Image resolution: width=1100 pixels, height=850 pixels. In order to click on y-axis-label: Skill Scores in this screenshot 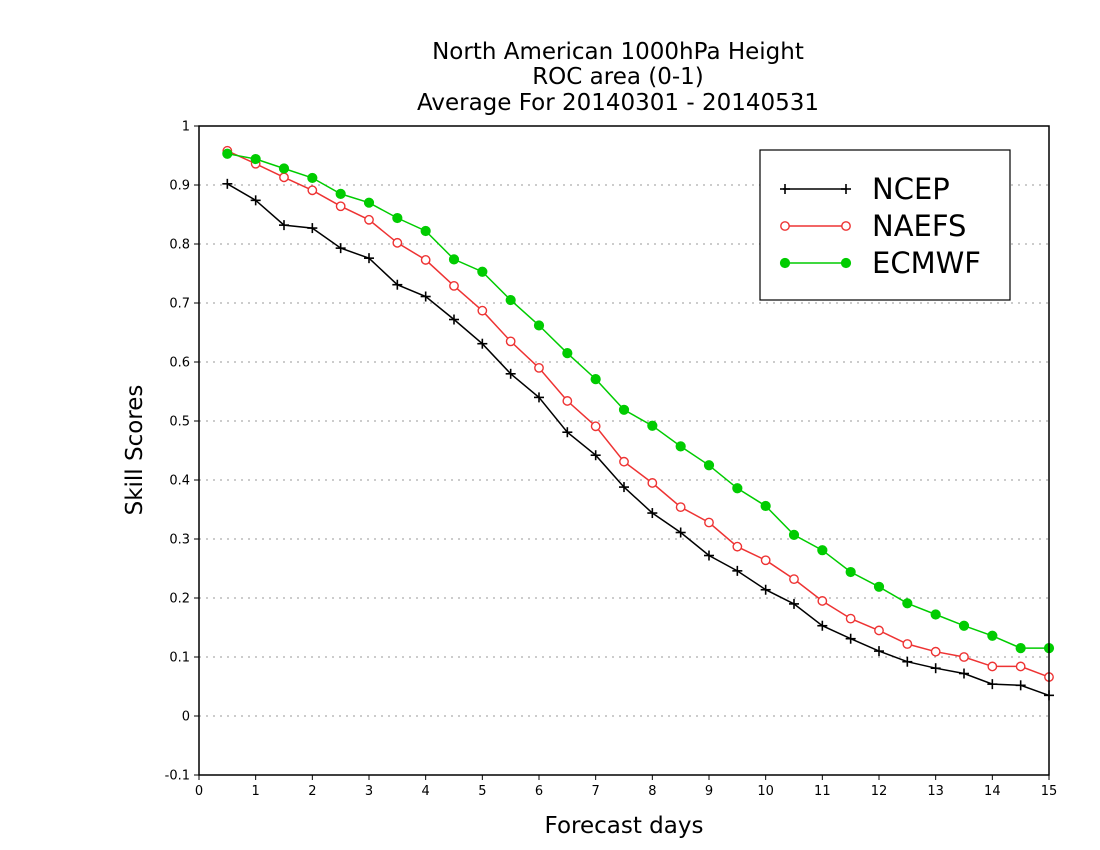, I will do `click(135, 450)`.